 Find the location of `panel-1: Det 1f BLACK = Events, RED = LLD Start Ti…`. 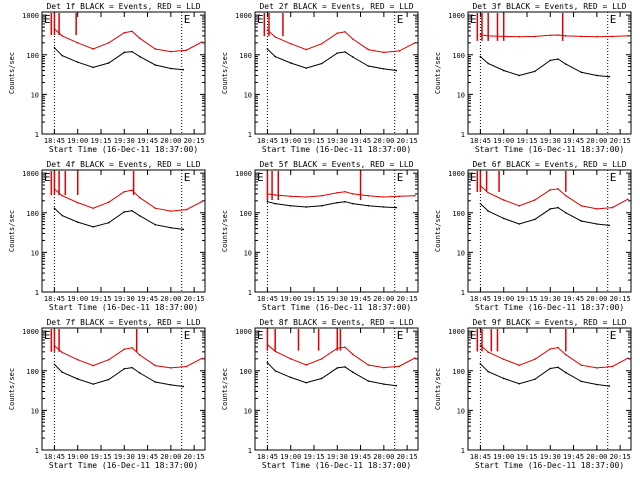

panel-1: Det 1f BLACK = Events, RED = LLD Start Ti… is located at coordinates (107, 78).